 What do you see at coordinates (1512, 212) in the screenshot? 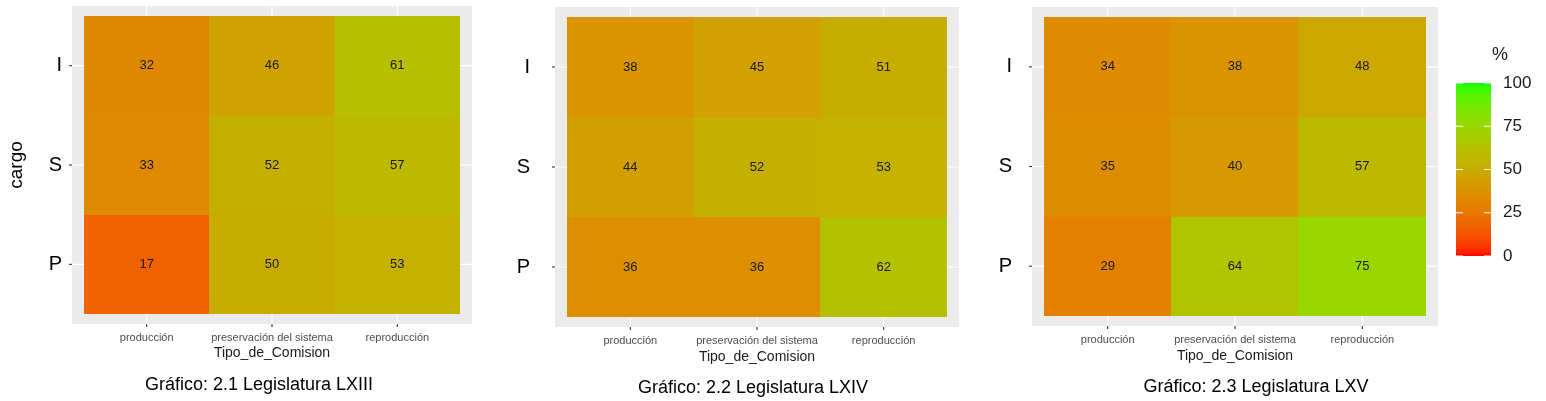
I see `color-bar-label: 25` at bounding box center [1512, 212].